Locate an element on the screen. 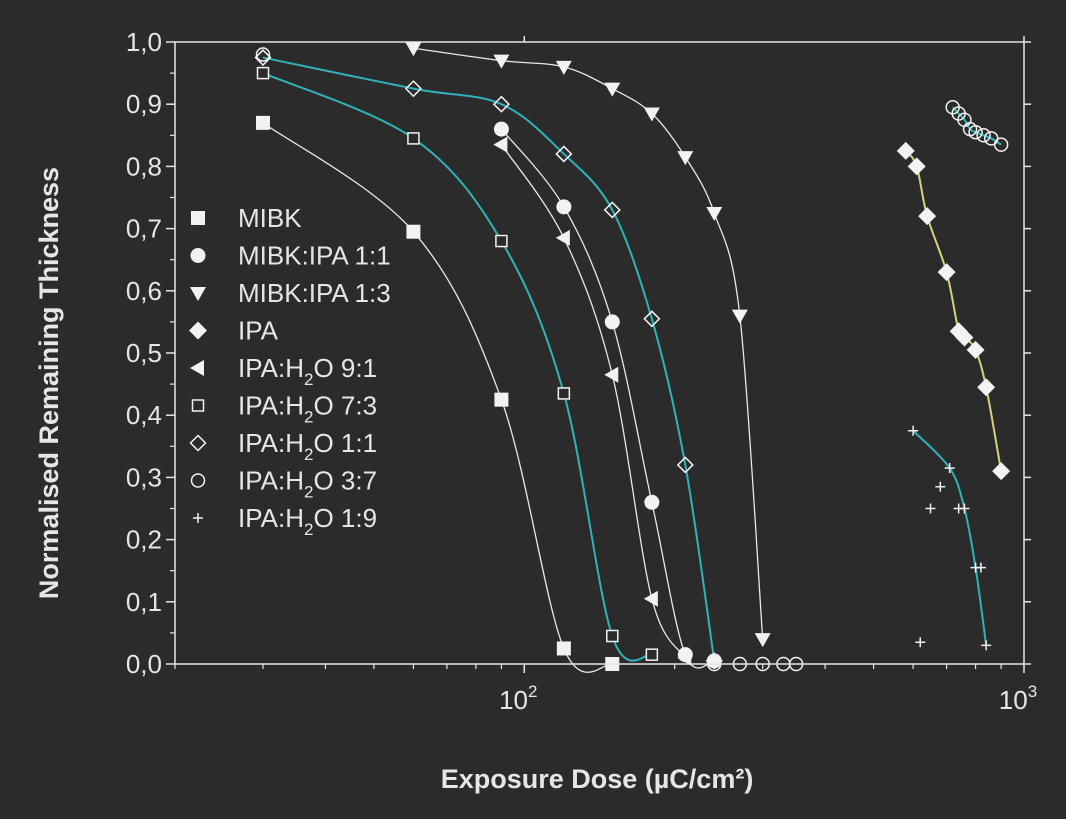  legend-label-ipa-h2o-3-7: IPA:H2O 3:7 is located at coordinates (307, 484).